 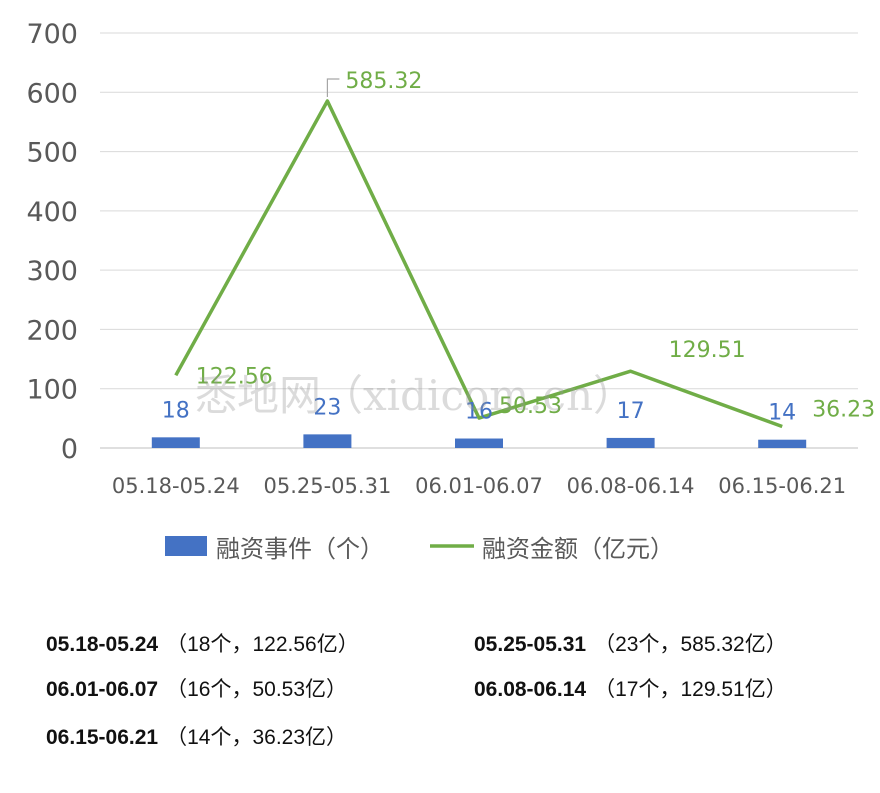 I want to click on y-tick-label: 700, so click(x=52, y=34).